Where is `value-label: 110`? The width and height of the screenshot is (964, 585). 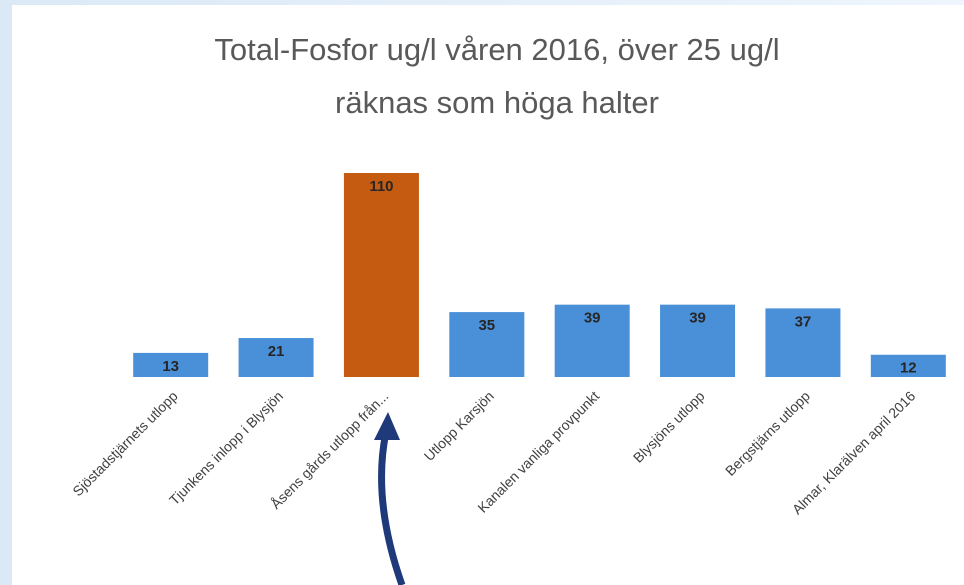 value-label: 110 is located at coordinates (381, 186).